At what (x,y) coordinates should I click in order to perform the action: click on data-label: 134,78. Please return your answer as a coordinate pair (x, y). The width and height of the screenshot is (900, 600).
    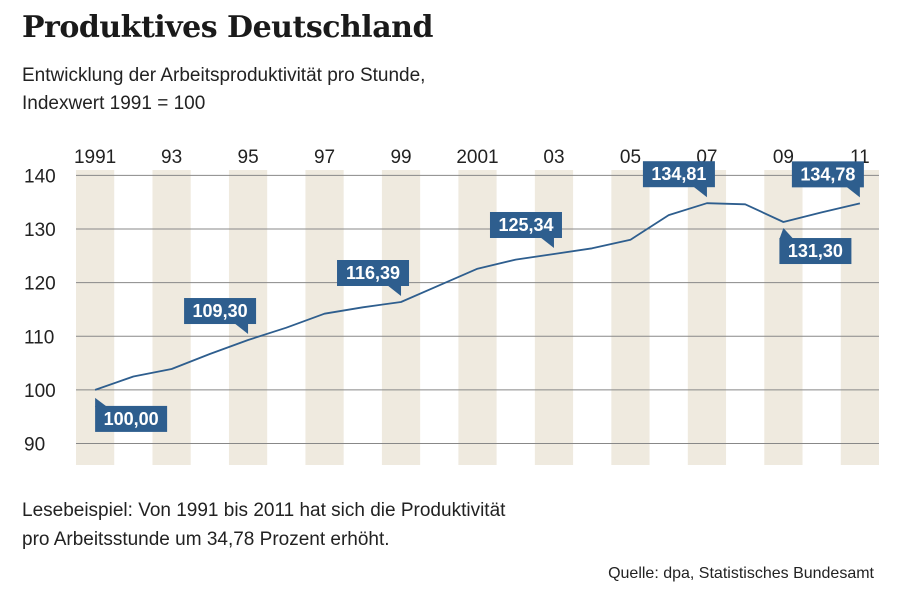
    Looking at the image, I should click on (827, 179).